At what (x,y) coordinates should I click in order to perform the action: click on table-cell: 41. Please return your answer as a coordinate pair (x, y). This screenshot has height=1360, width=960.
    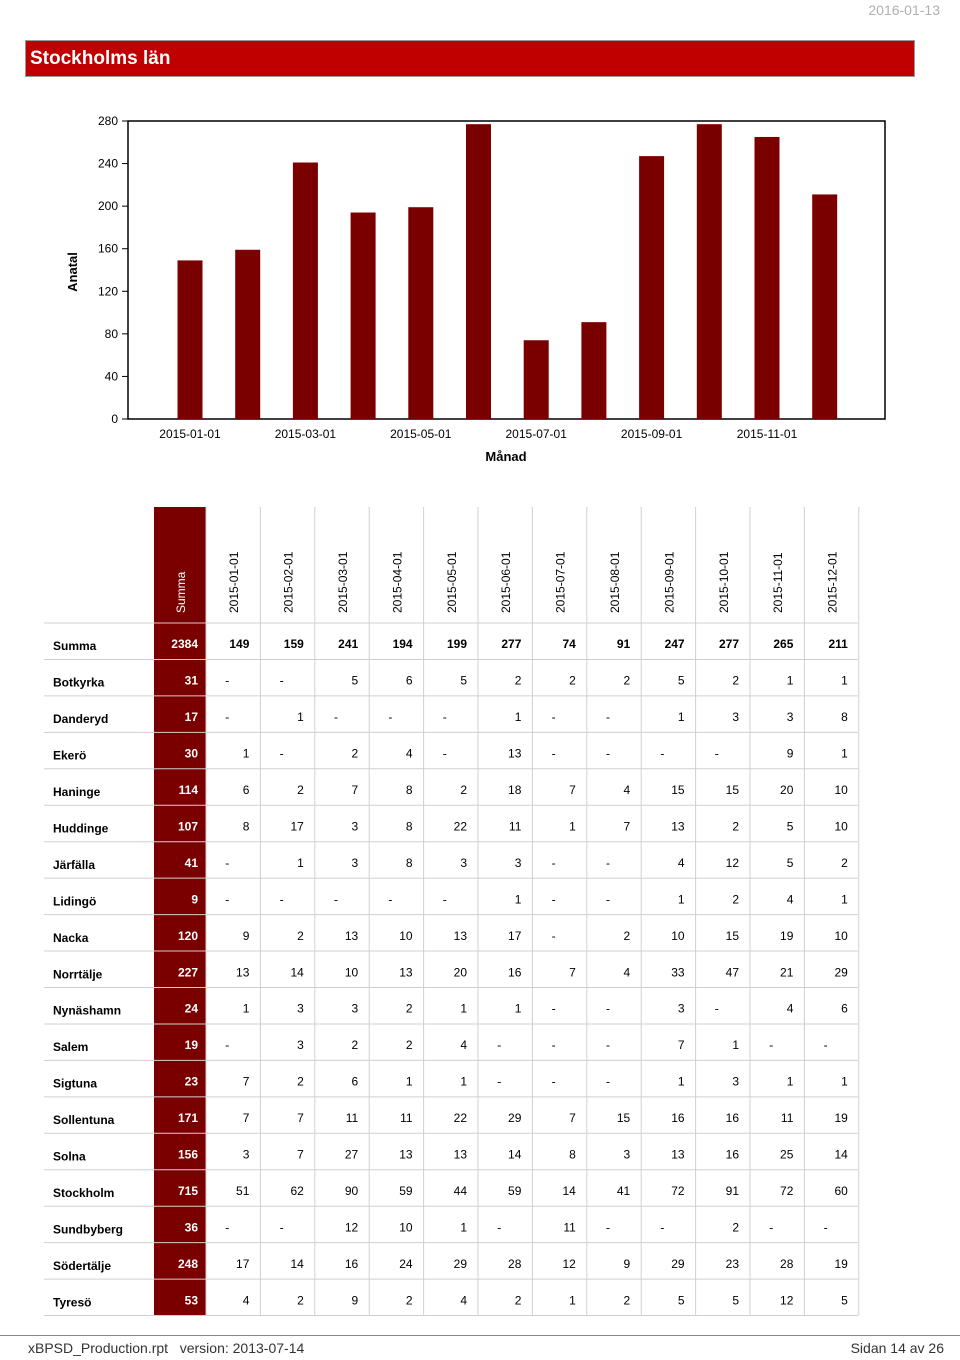
    Looking at the image, I should click on (624, 1191).